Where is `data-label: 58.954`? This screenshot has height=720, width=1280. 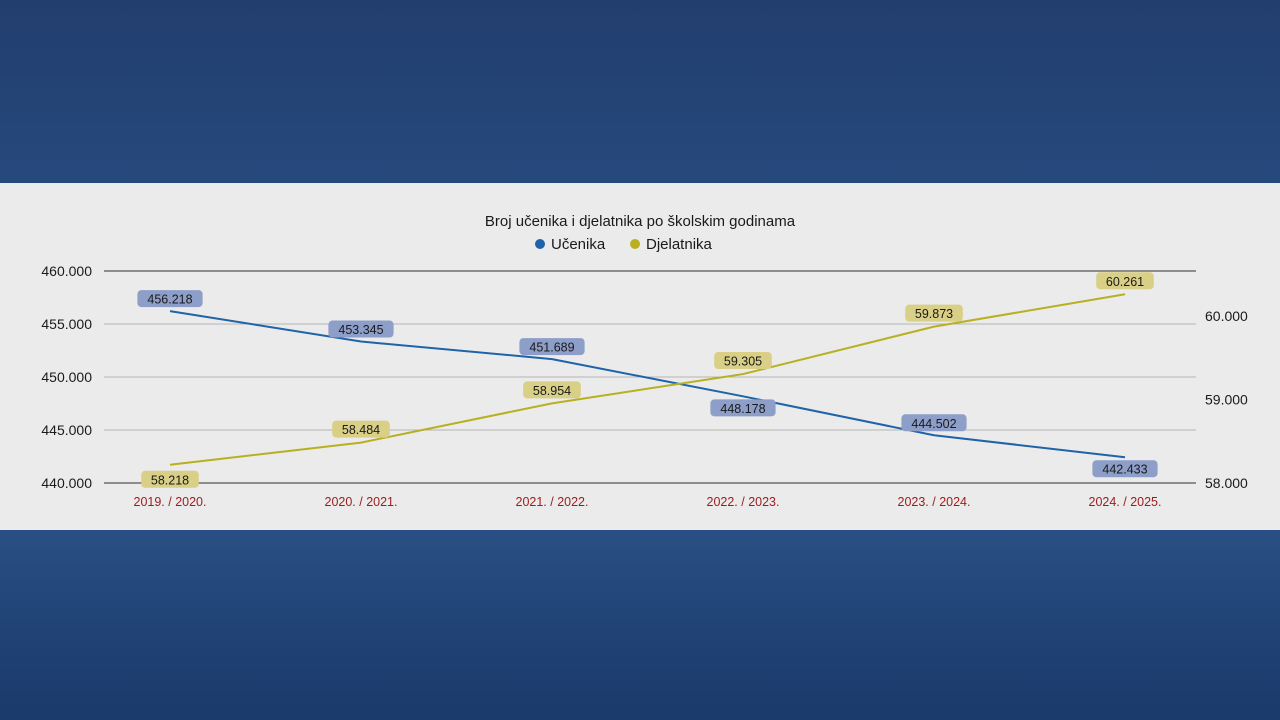
data-label: 58.954 is located at coordinates (552, 390).